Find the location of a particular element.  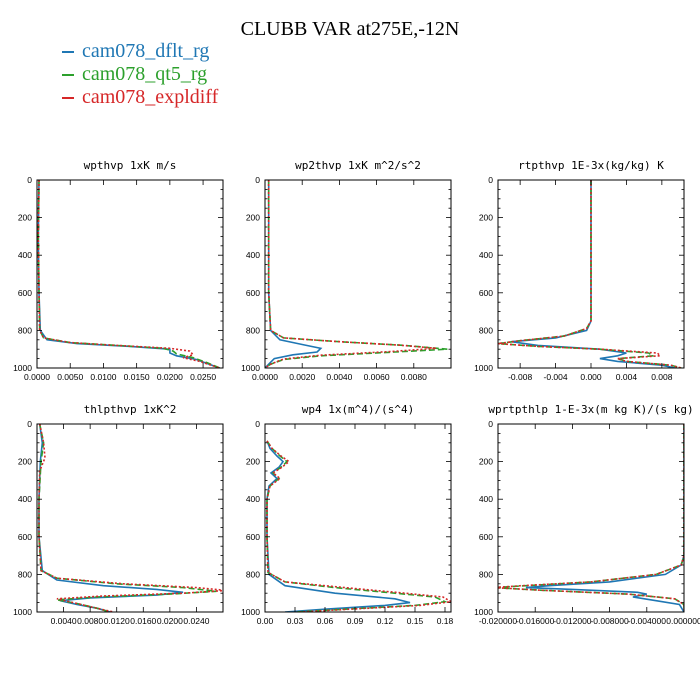

legend-item-dflt: cam078_dflt_rg is located at coordinates (140, 51).